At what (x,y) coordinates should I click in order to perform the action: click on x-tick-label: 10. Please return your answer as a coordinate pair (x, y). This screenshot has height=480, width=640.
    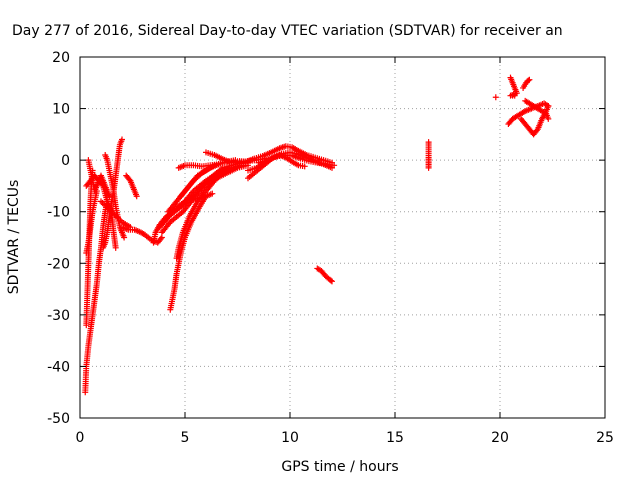
    Looking at the image, I should click on (290, 438).